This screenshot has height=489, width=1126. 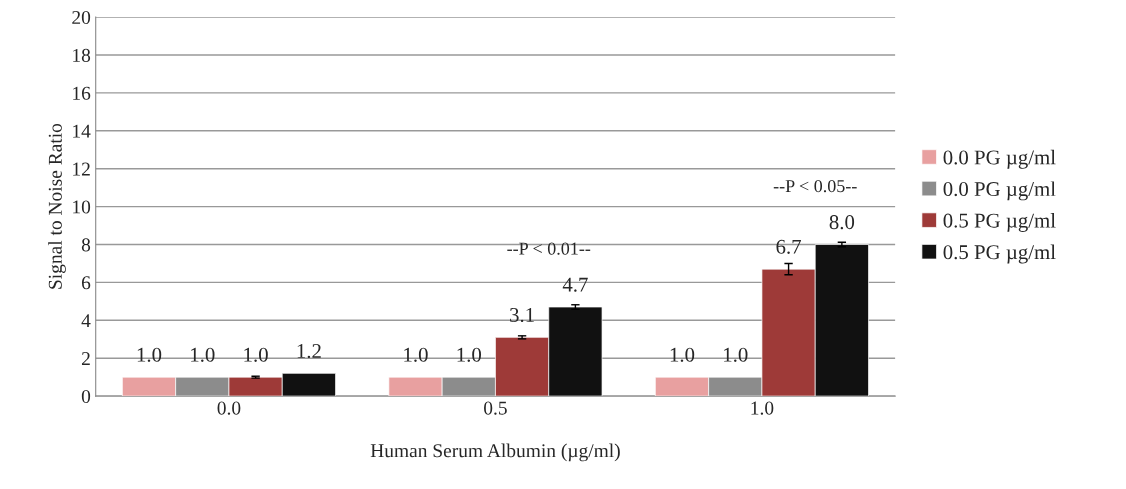 What do you see at coordinates (229, 408) in the screenshot?
I see `x-tick-label: 0.0` at bounding box center [229, 408].